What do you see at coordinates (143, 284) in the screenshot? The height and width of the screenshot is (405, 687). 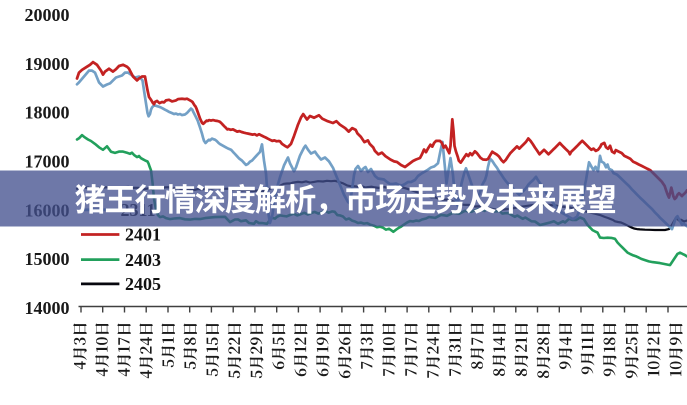 I see `svg-text: 2405` at bounding box center [143, 284].